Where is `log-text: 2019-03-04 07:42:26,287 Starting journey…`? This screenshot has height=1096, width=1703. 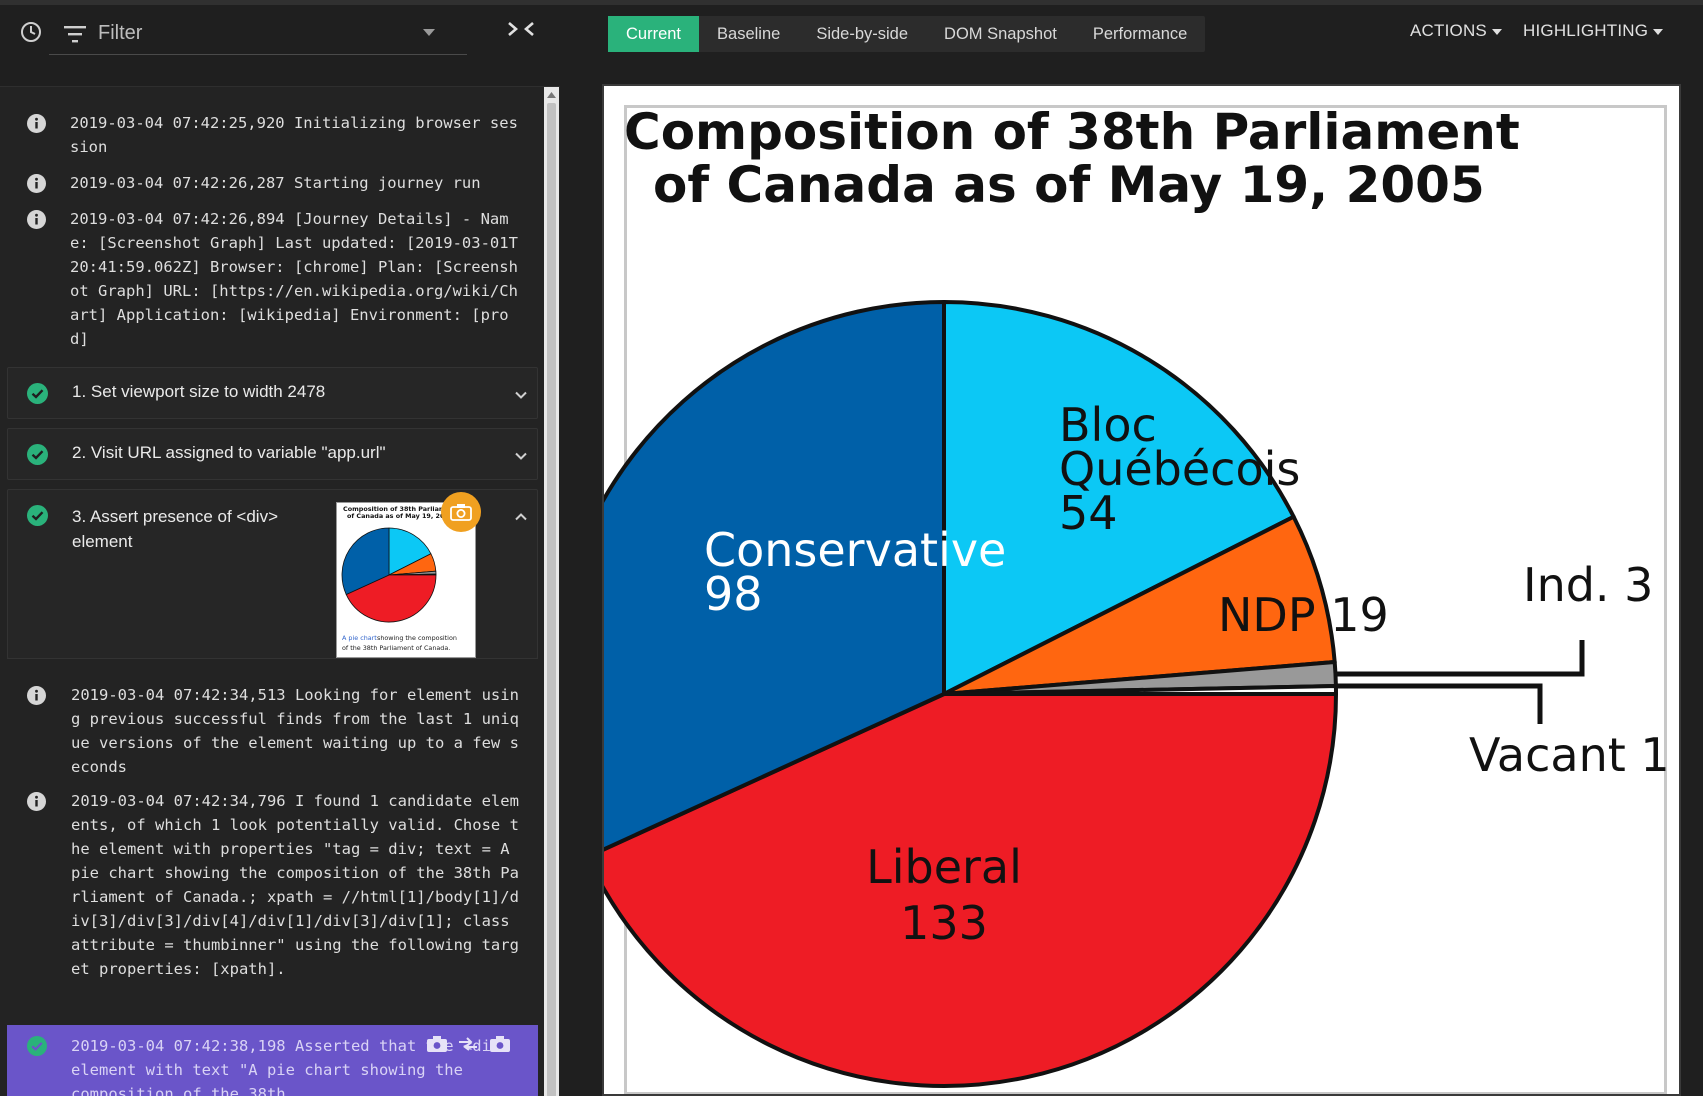
log-text: 2019-03-04 07:42:26,287 Starting journey… is located at coordinates (275, 183).